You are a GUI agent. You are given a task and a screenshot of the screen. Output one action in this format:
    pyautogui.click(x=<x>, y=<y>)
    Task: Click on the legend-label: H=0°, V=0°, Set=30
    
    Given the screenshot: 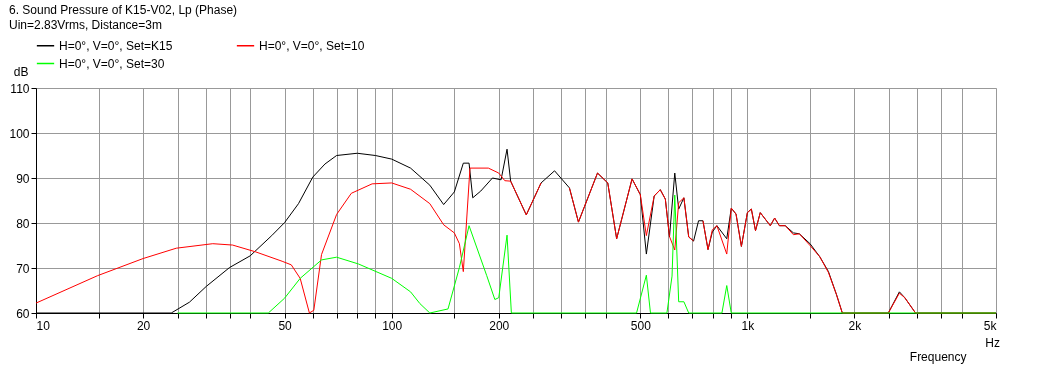 What is the action you would take?
    pyautogui.click(x=112, y=63)
    